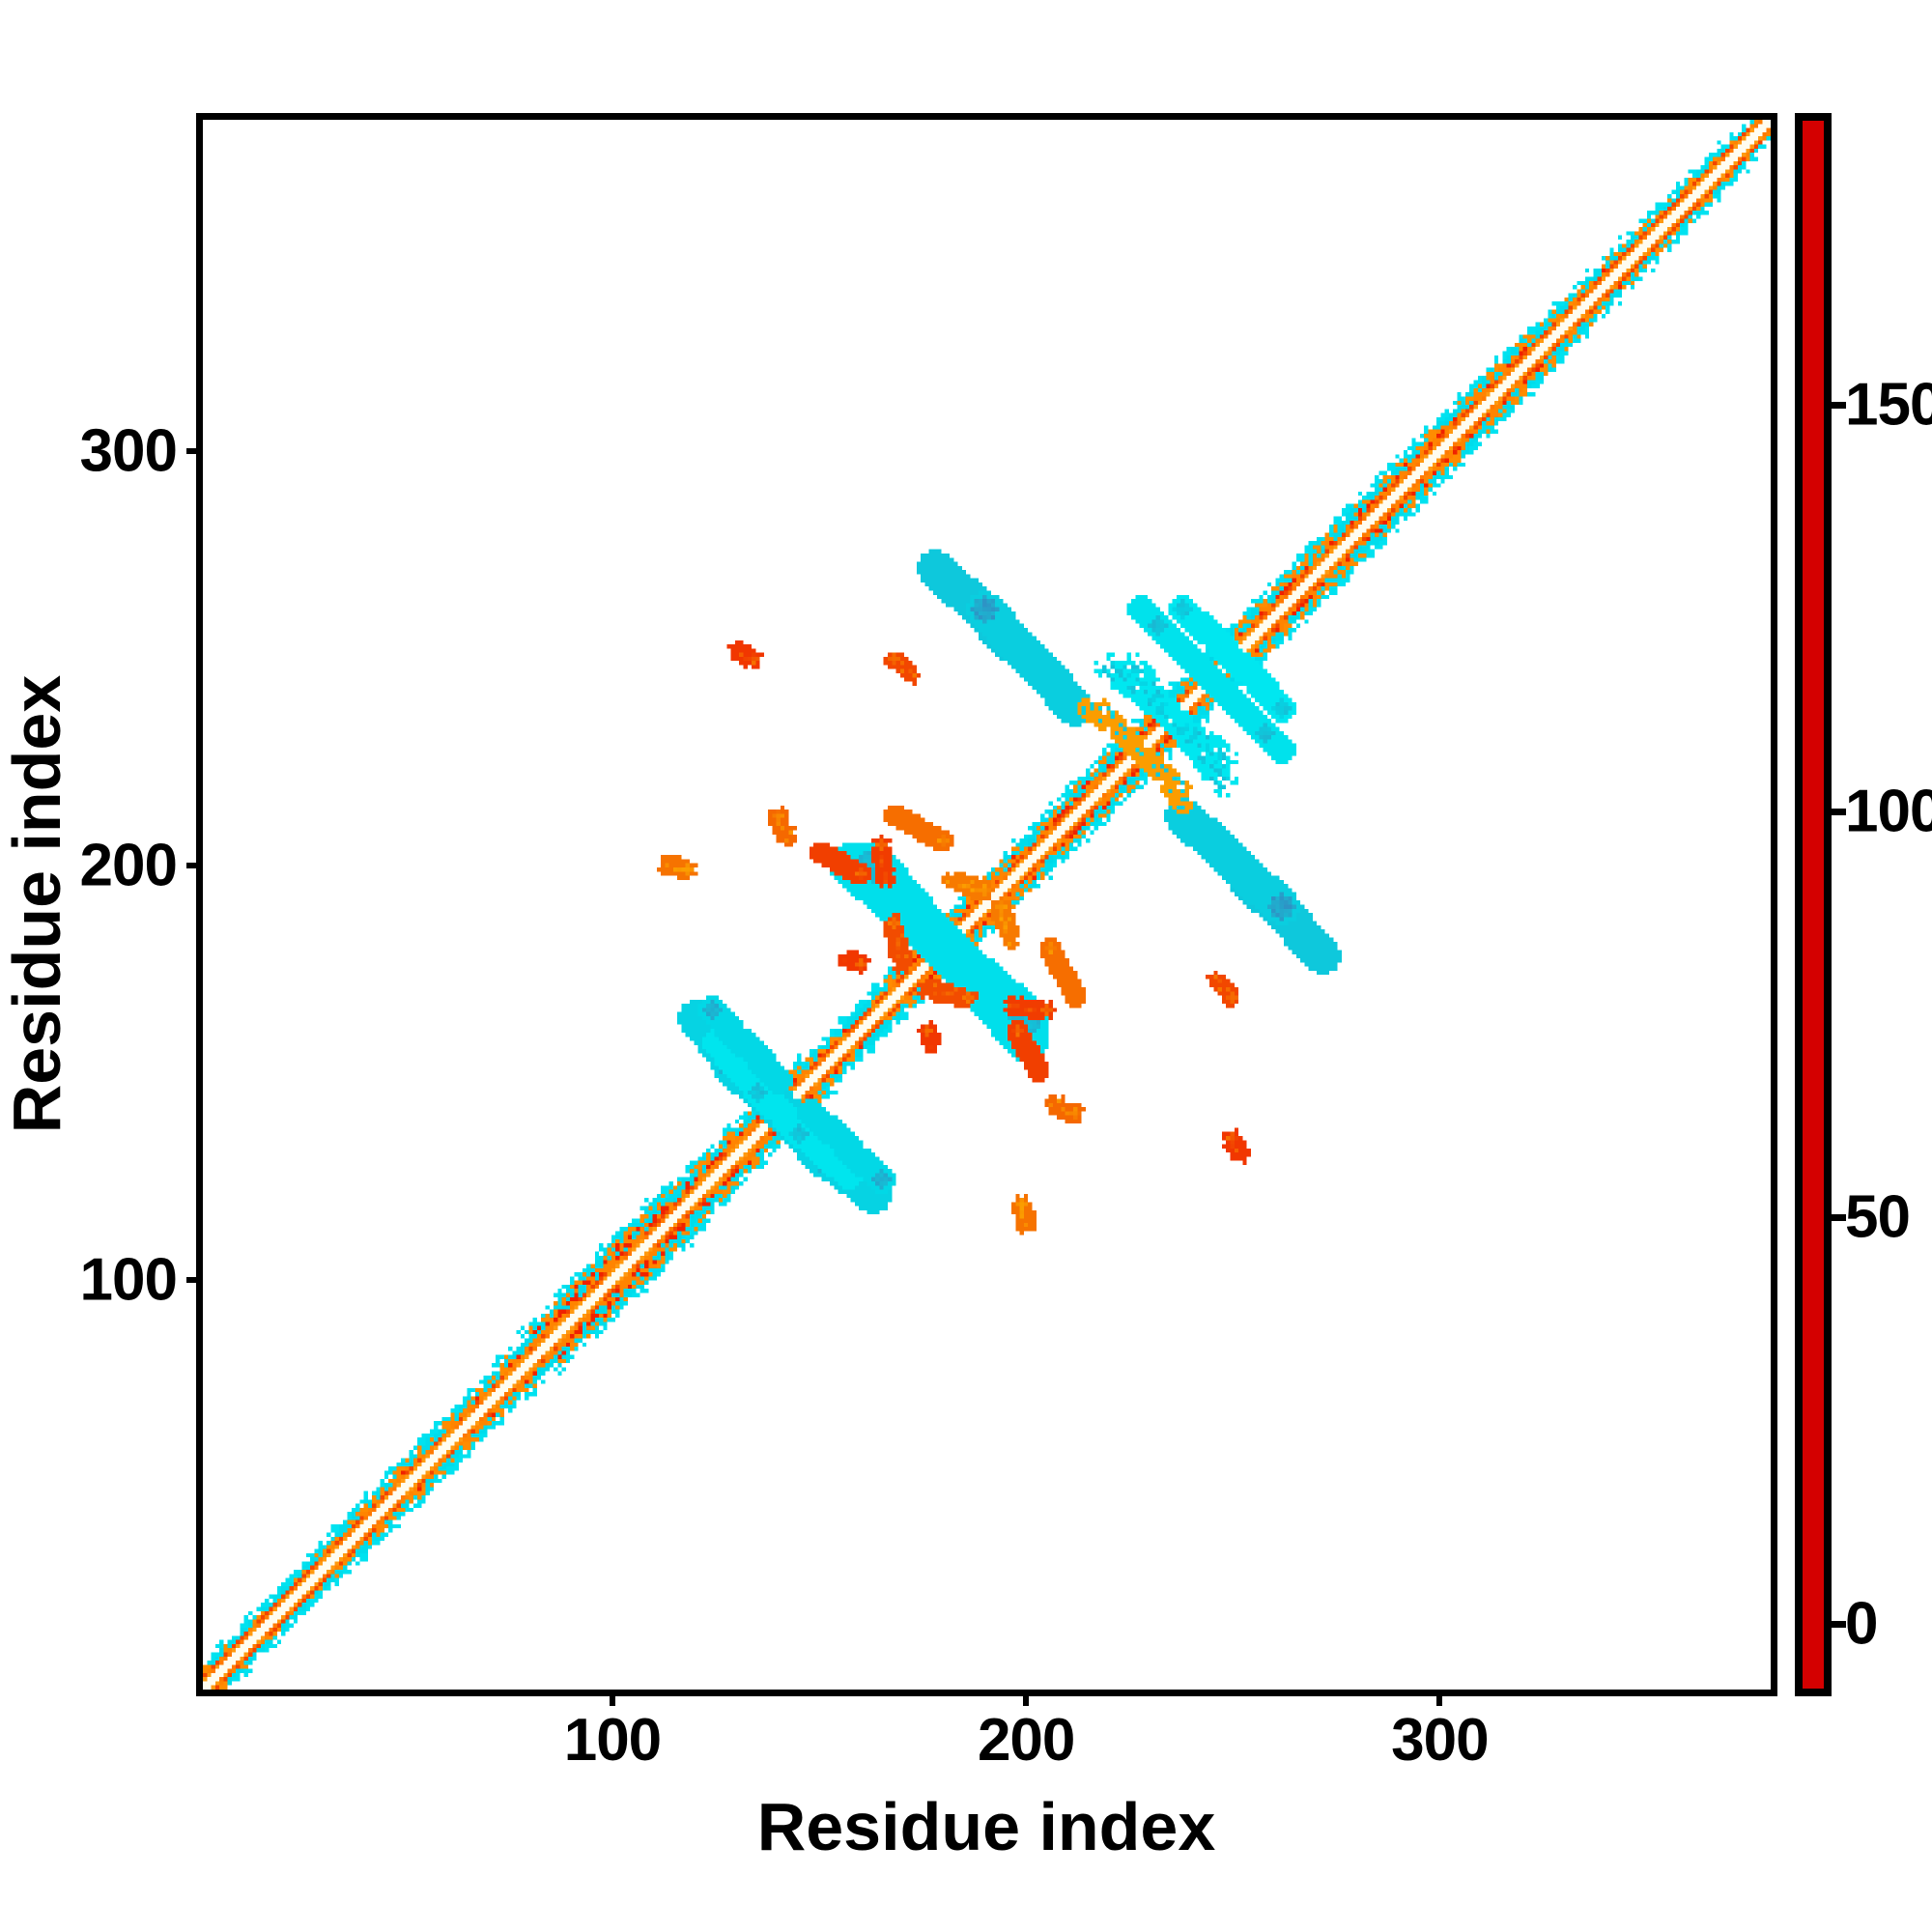 Image resolution: width=1932 pixels, height=1932 pixels. Describe the element at coordinates (612, 1740) in the screenshot. I see `x-tick-label-100: 100` at that location.